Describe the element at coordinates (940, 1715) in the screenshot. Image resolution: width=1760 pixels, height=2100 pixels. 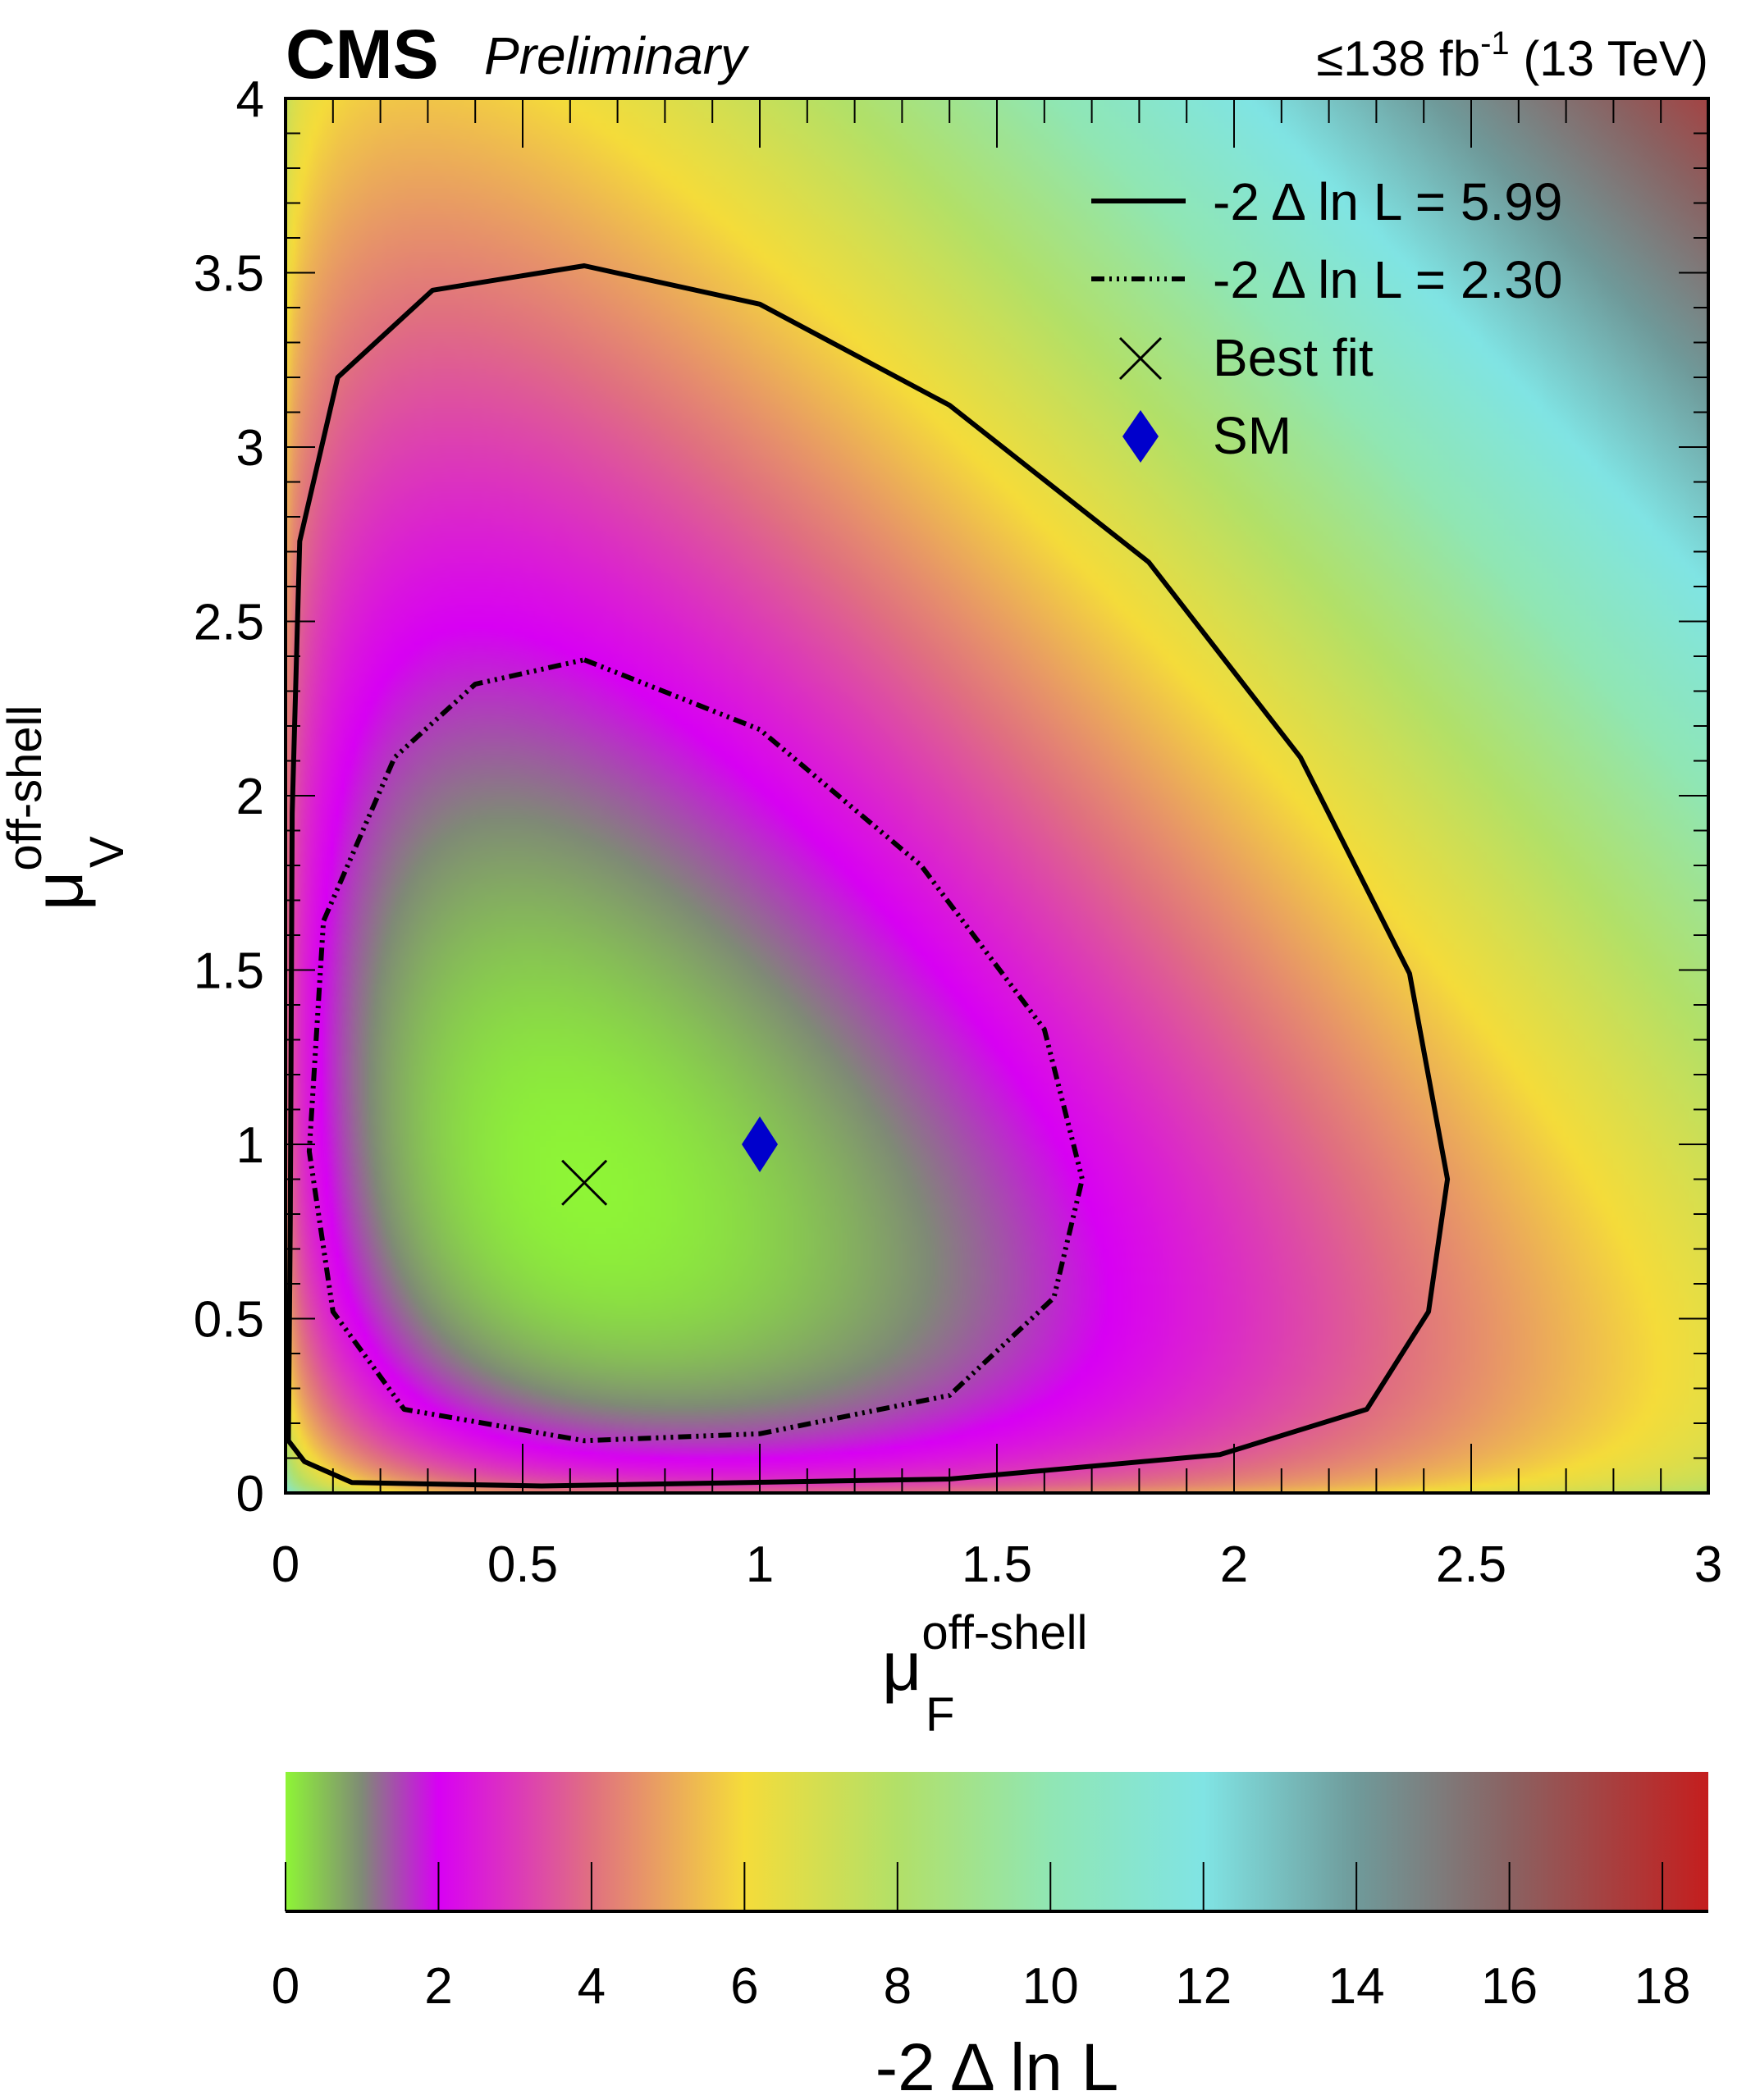
I see `x-title-sub: F` at that location.